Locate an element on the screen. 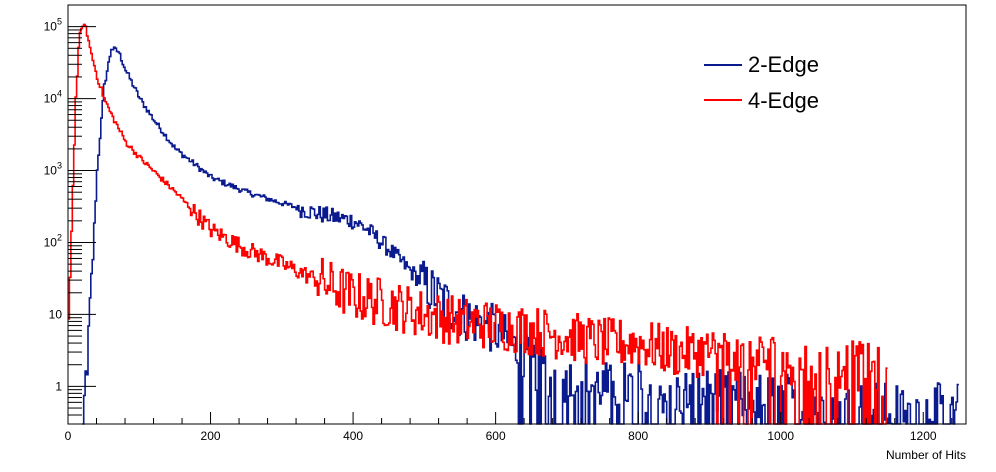 This screenshot has width=996, height=472. y-tick-label: 1 is located at coordinates (58, 386).